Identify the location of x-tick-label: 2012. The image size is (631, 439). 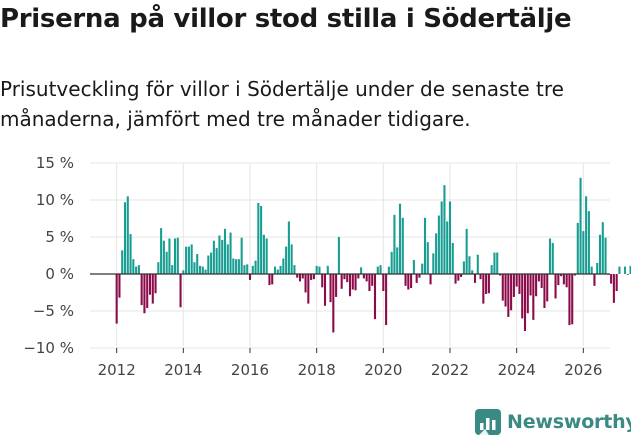
(117, 370).